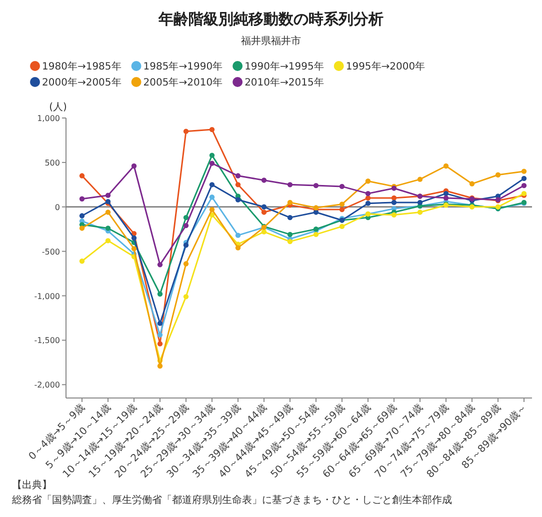  Describe the element at coordinates (284, 82) in the screenshot. I see `legend-label: 2010年→2015年` at that location.